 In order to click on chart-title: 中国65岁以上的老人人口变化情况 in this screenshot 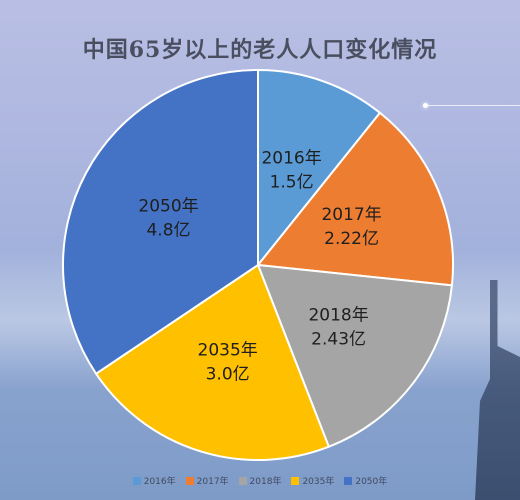, I will do `click(260, 50)`.